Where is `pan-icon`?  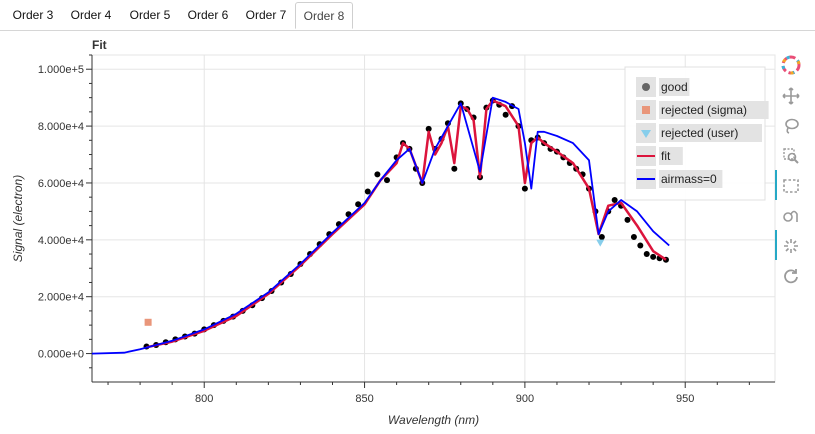 pan-icon is located at coordinates (791, 96).